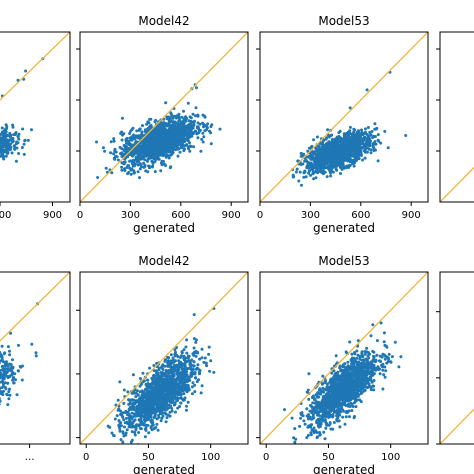  I want to click on x-tick-label: 300, so click(310, 215).